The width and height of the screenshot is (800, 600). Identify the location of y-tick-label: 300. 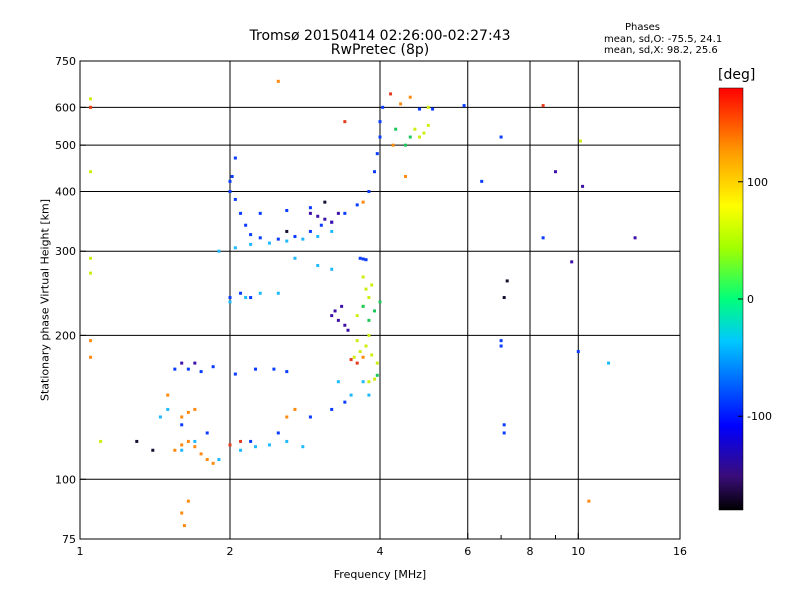
(65, 251).